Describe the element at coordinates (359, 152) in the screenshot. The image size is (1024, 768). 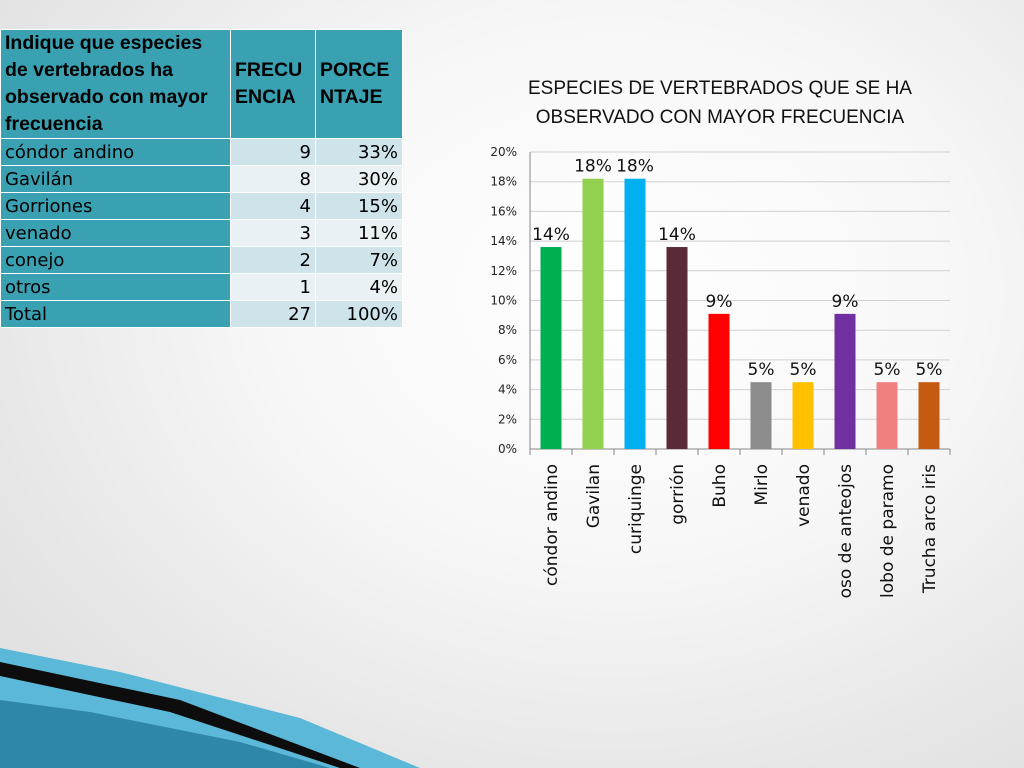
I see `row-percentage: 33%` at that location.